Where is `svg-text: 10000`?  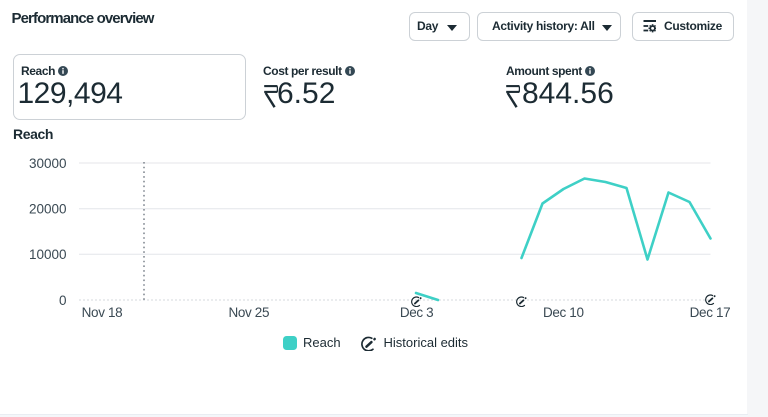
svg-text: 10000 is located at coordinates (48, 254).